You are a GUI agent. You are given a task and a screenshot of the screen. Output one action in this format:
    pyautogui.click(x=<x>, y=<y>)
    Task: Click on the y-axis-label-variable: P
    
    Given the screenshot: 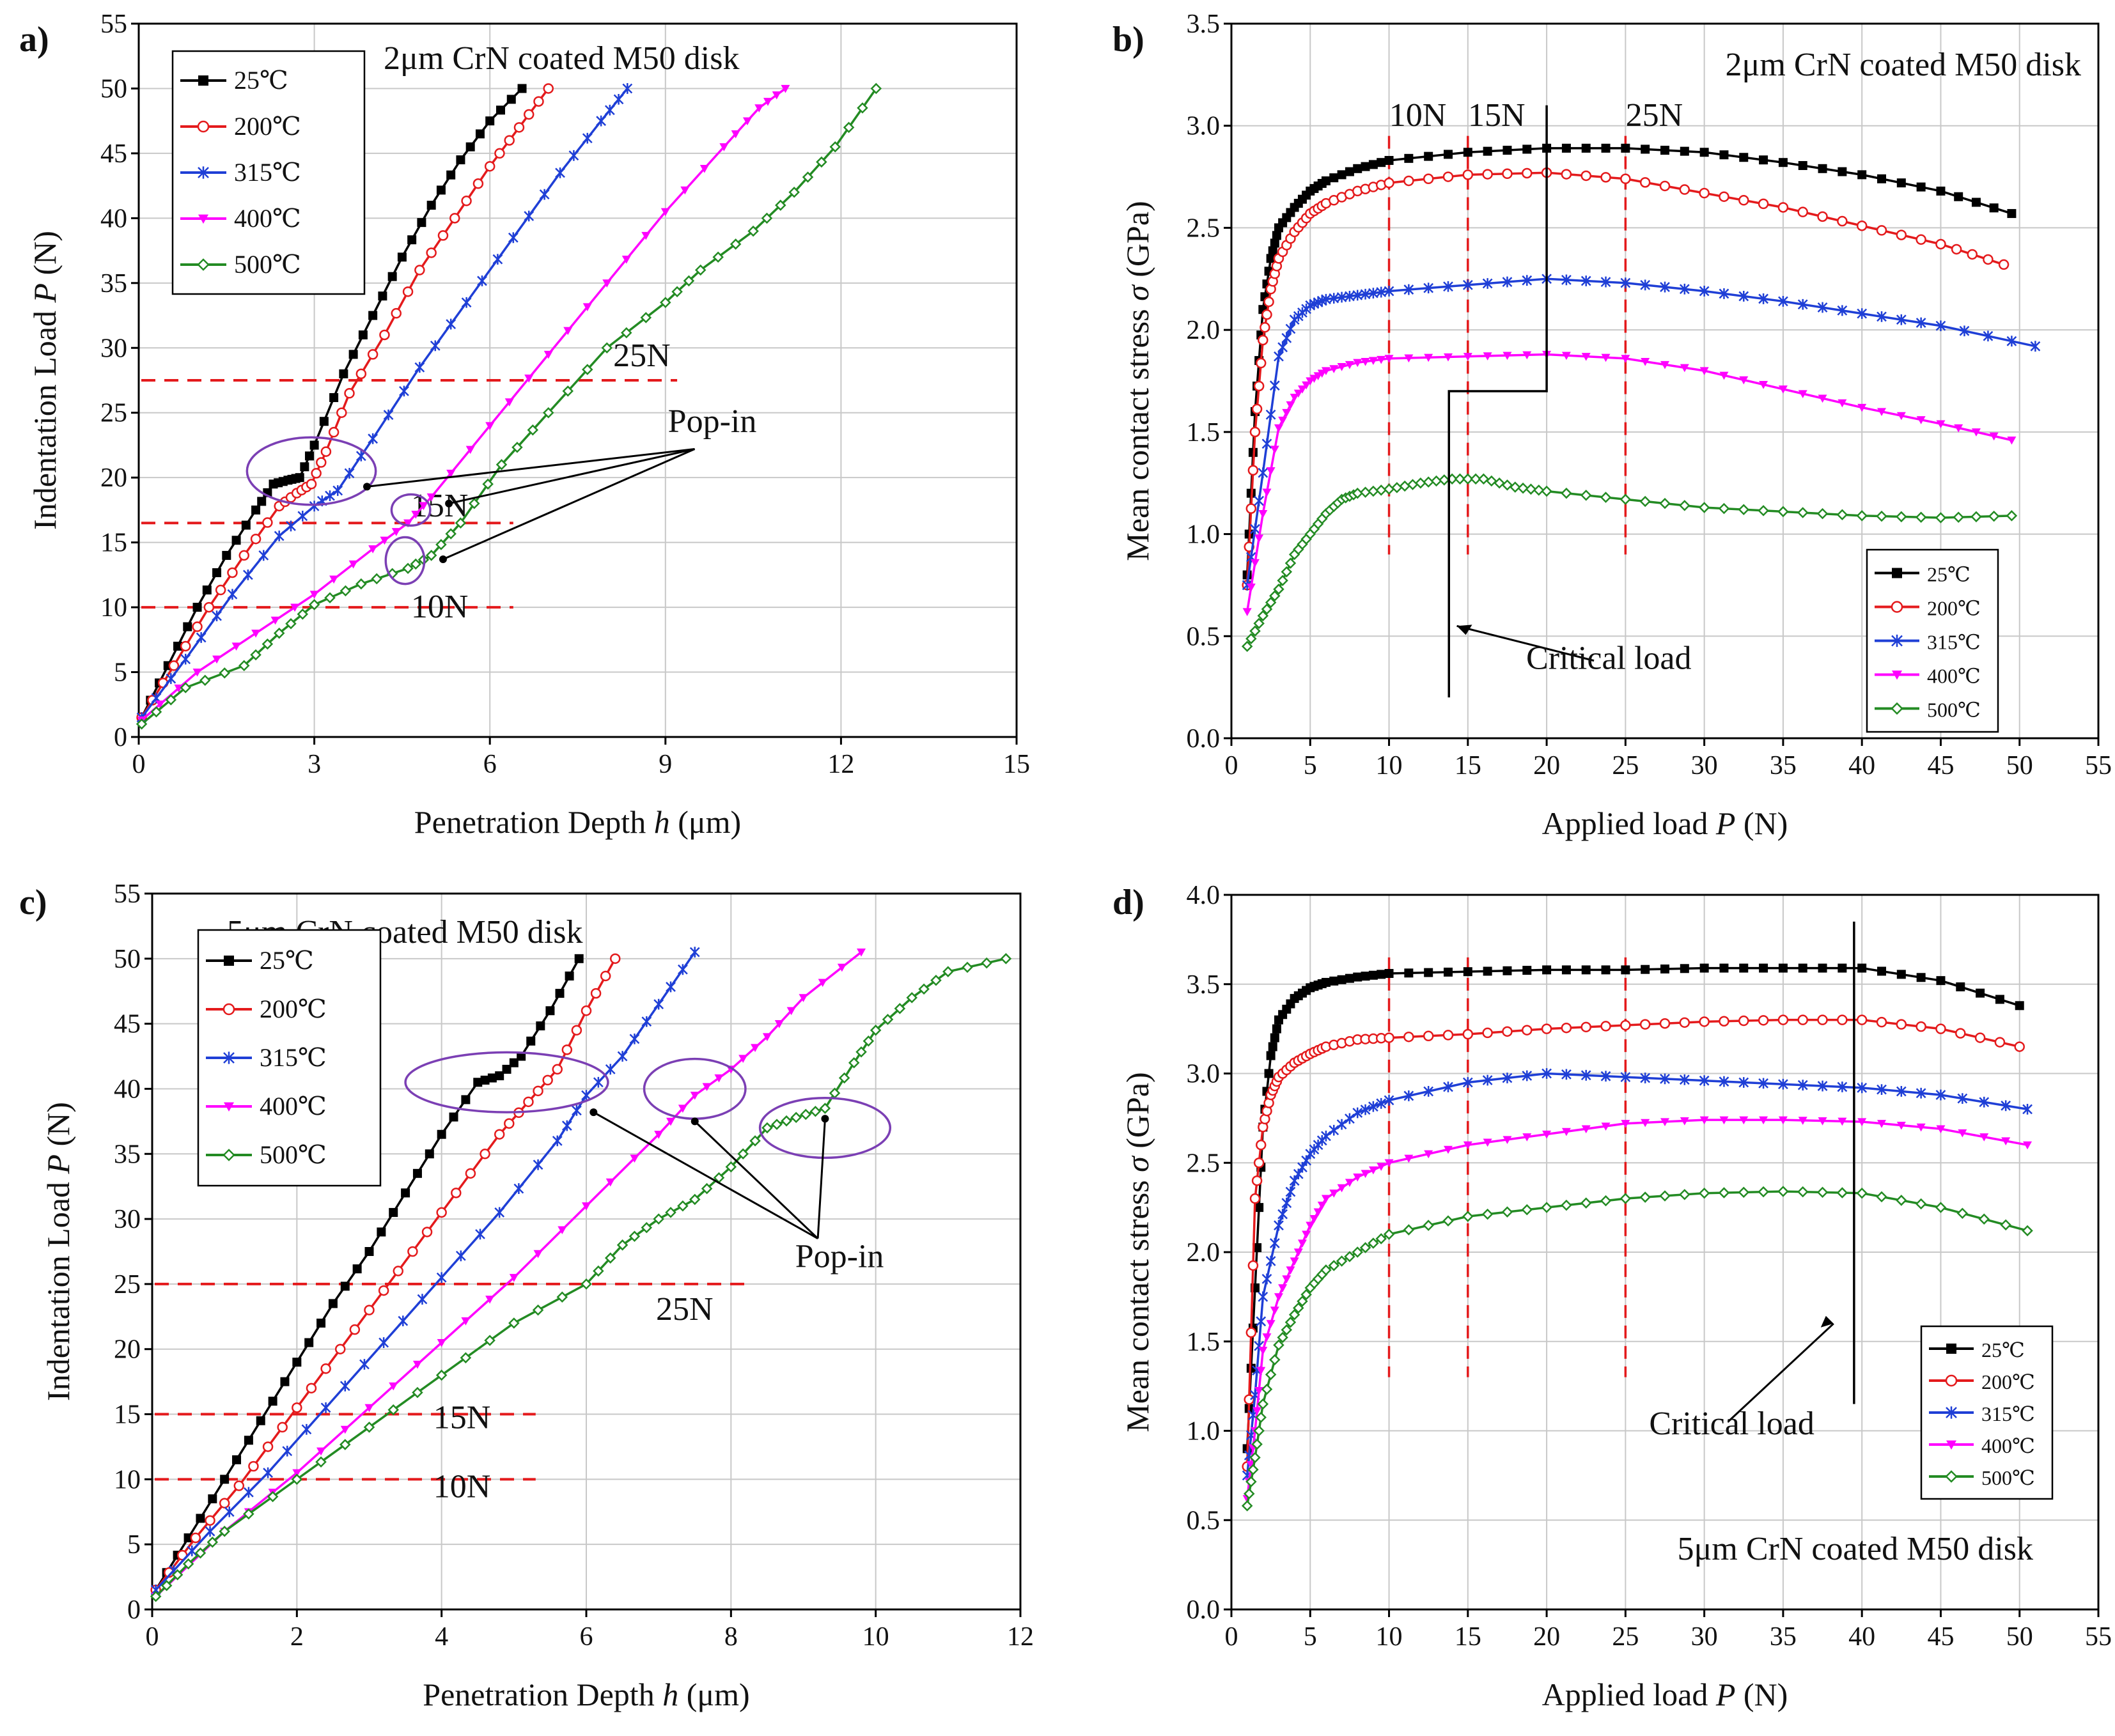 What is the action you would take?
    pyautogui.click(x=58, y=1164)
    